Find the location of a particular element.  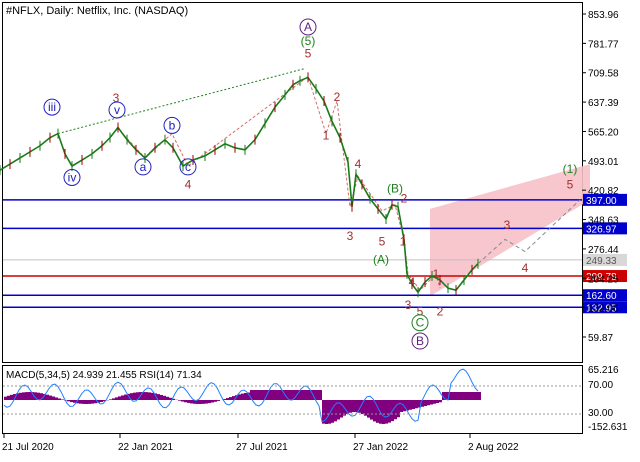

wave-label: (1) is located at coordinates (570, 169).